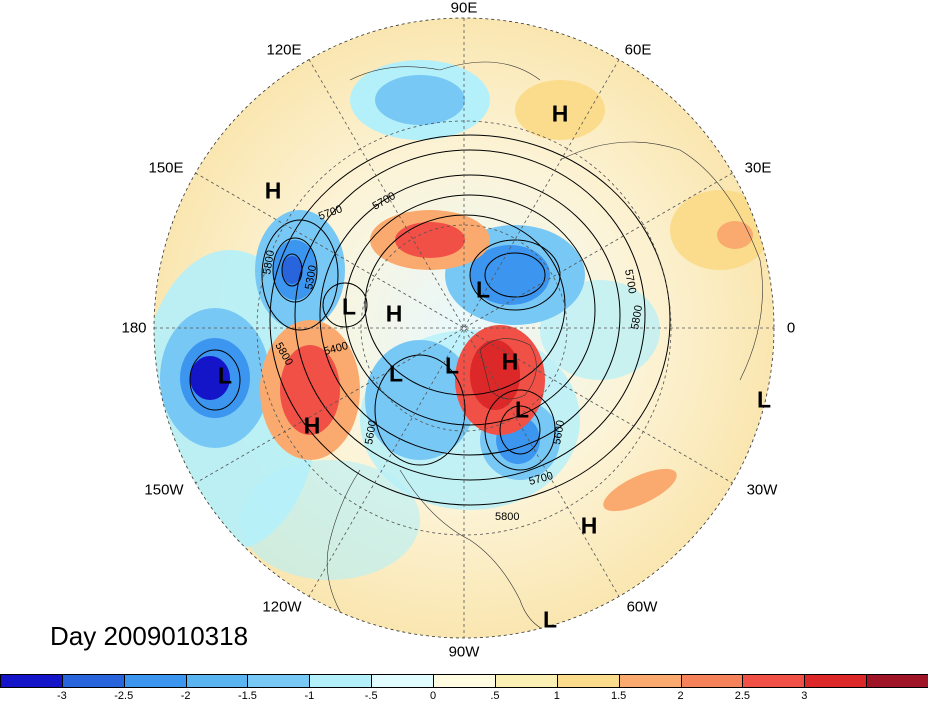 The width and height of the screenshot is (928, 707). I want to click on lon-label-120w: 120W, so click(282, 607).